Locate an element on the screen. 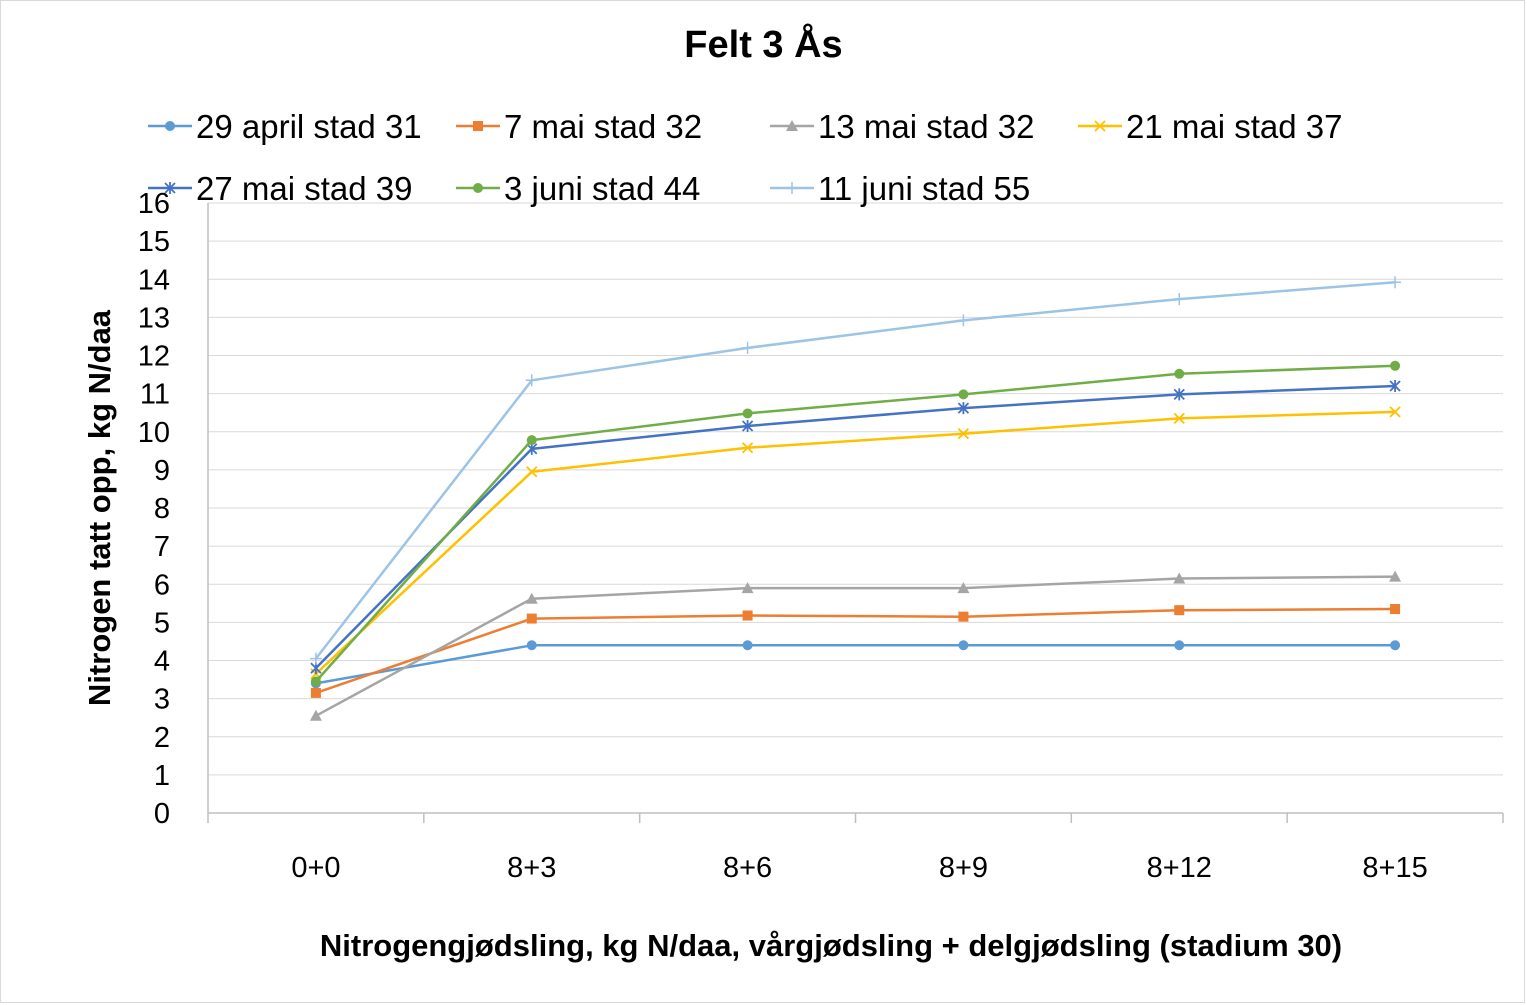  legend-item: 7 mai stad 32 is located at coordinates (579, 126).